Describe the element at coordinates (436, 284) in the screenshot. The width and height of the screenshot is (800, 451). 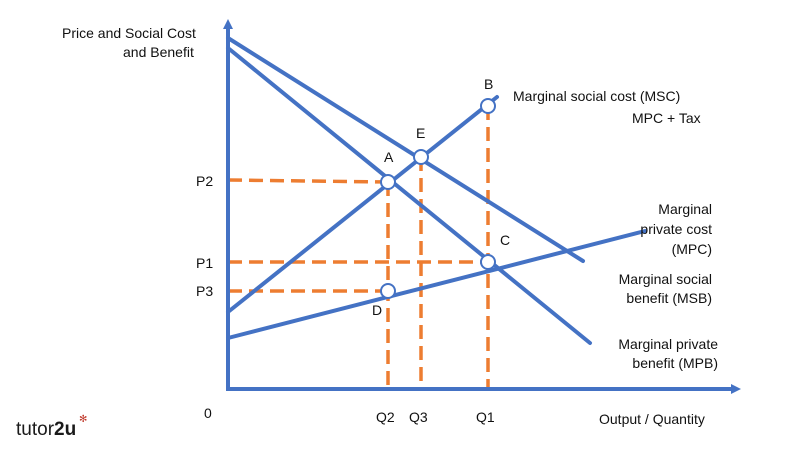
I see `mpc-curve` at that location.